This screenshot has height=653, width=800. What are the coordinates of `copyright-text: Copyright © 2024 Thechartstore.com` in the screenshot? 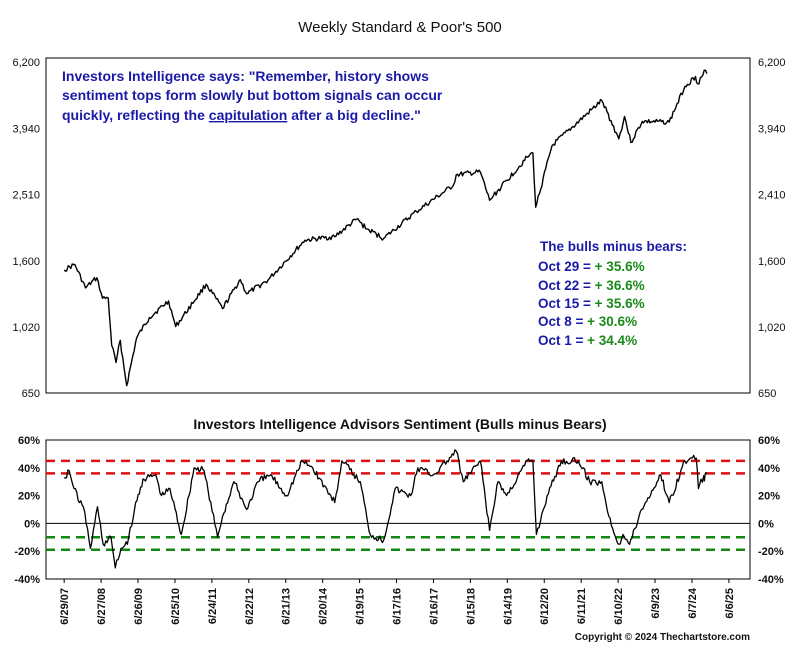 It's located at (662, 637).